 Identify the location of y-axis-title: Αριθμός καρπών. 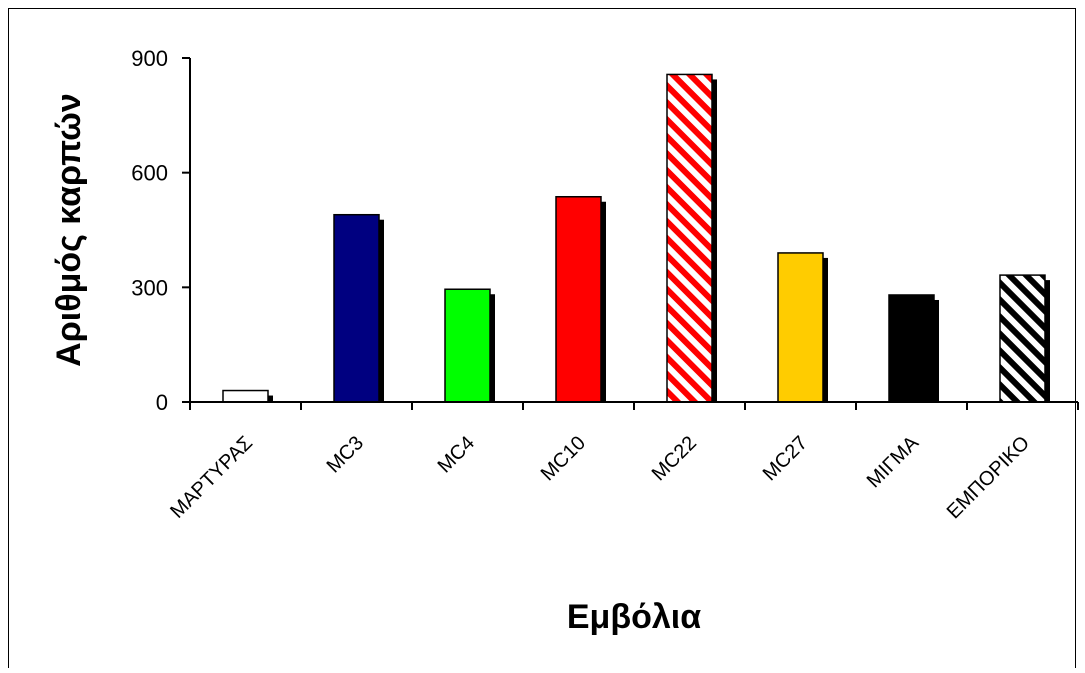
(69, 230).